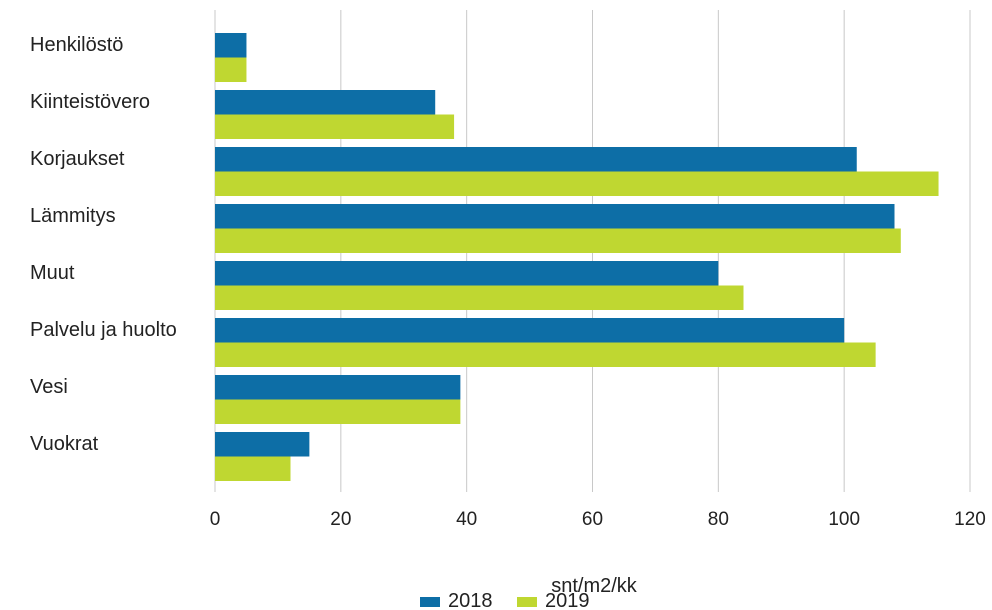 This screenshot has height=610, width=992. What do you see at coordinates (718, 519) in the screenshot?
I see `x-tick-label: 80` at bounding box center [718, 519].